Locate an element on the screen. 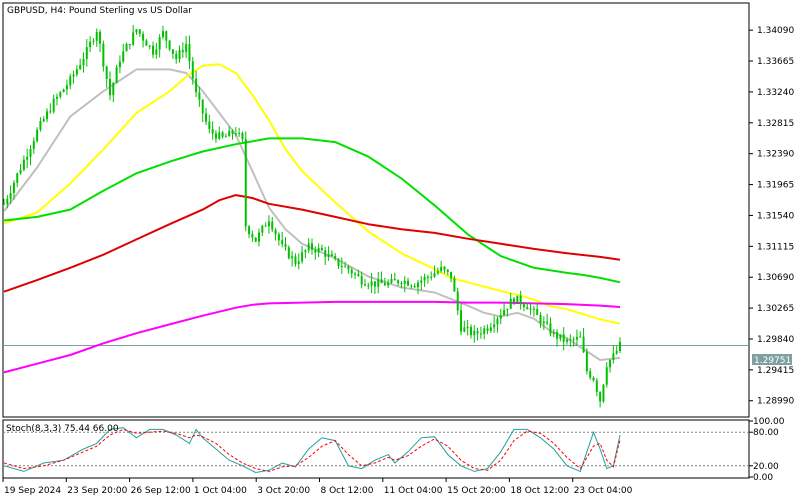 The width and height of the screenshot is (800, 500). price-tick-label: 1.31540 is located at coordinates (775, 216).